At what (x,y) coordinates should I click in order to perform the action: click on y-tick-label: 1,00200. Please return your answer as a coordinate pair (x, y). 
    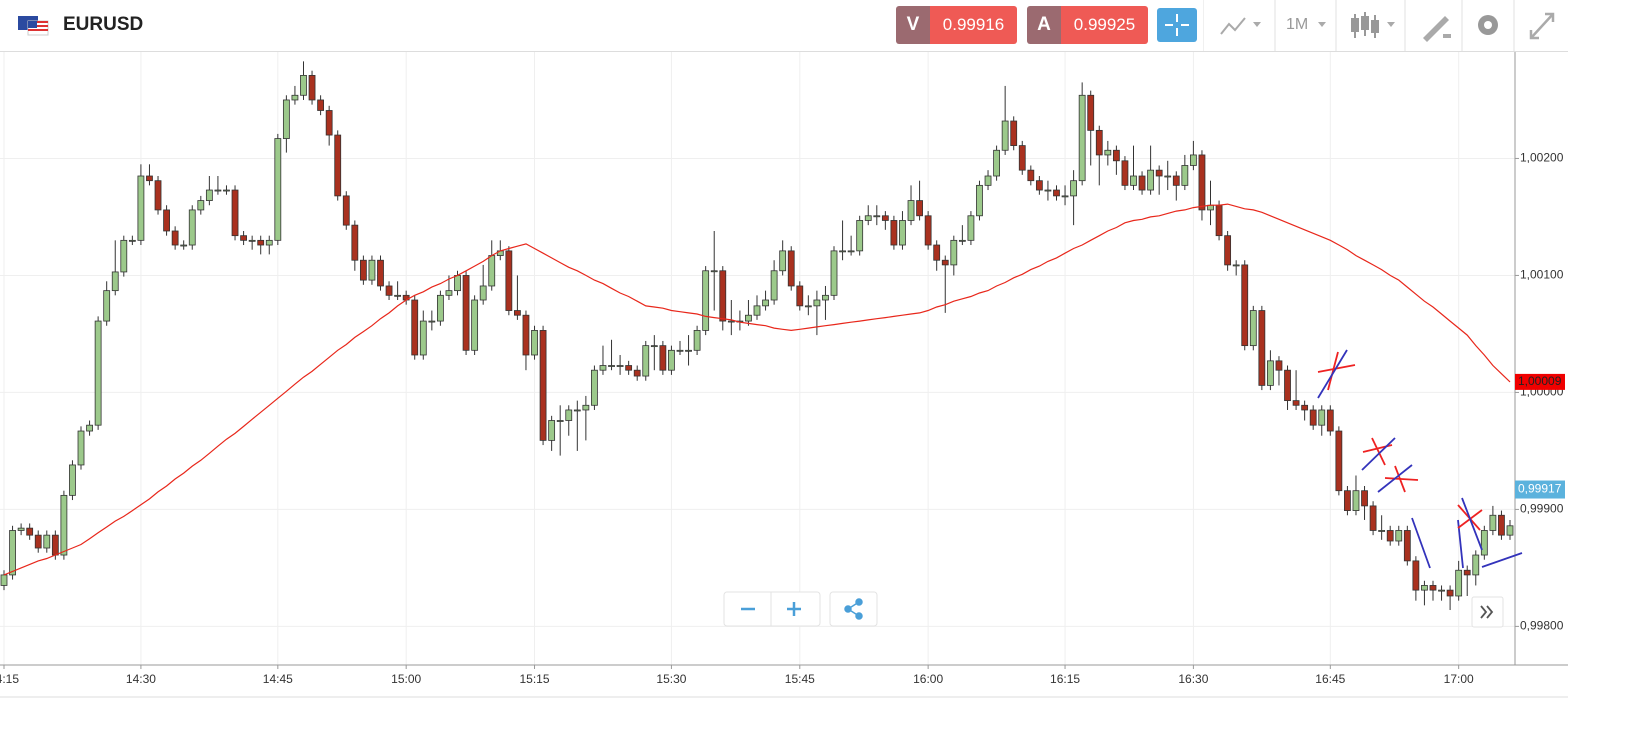
    Looking at the image, I should click on (1542, 158).